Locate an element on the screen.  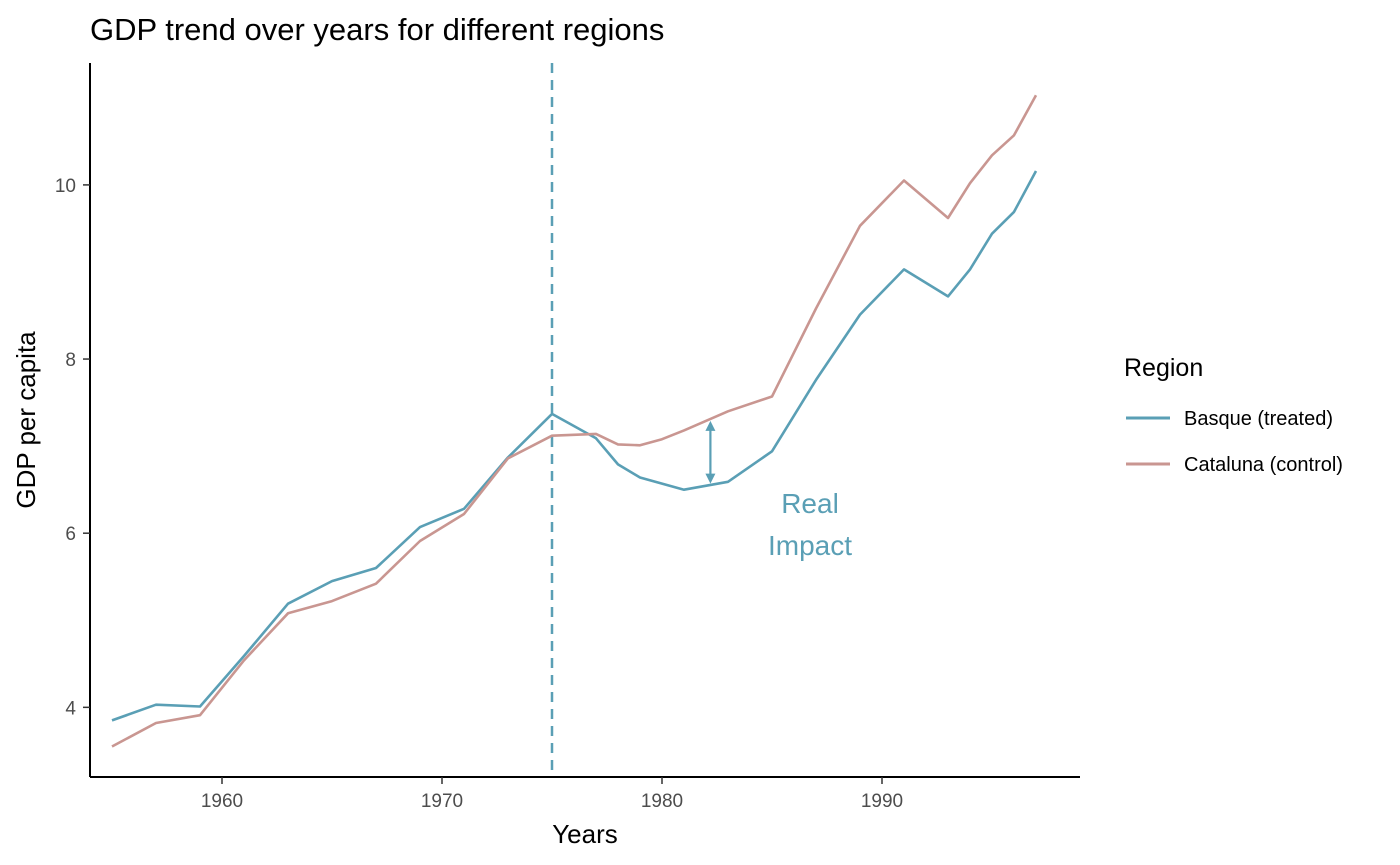
x-tick-label: 1970 is located at coordinates (442, 801).